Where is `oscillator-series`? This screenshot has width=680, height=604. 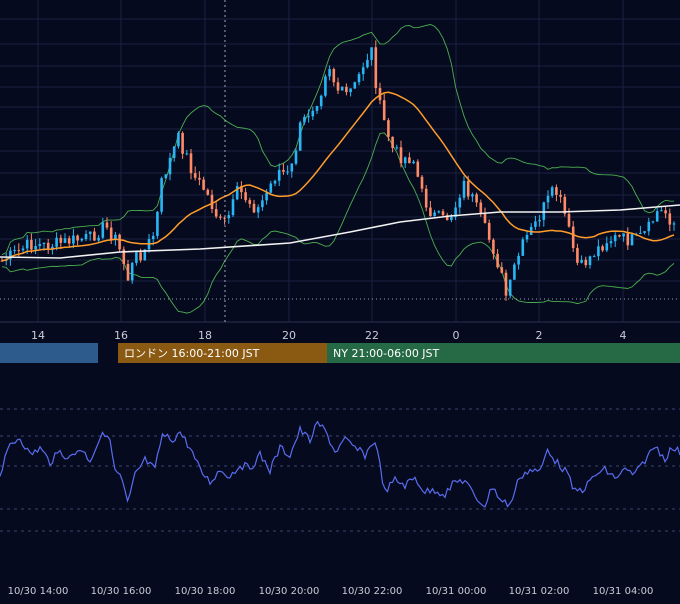 oscillator-series is located at coordinates (340, 464).